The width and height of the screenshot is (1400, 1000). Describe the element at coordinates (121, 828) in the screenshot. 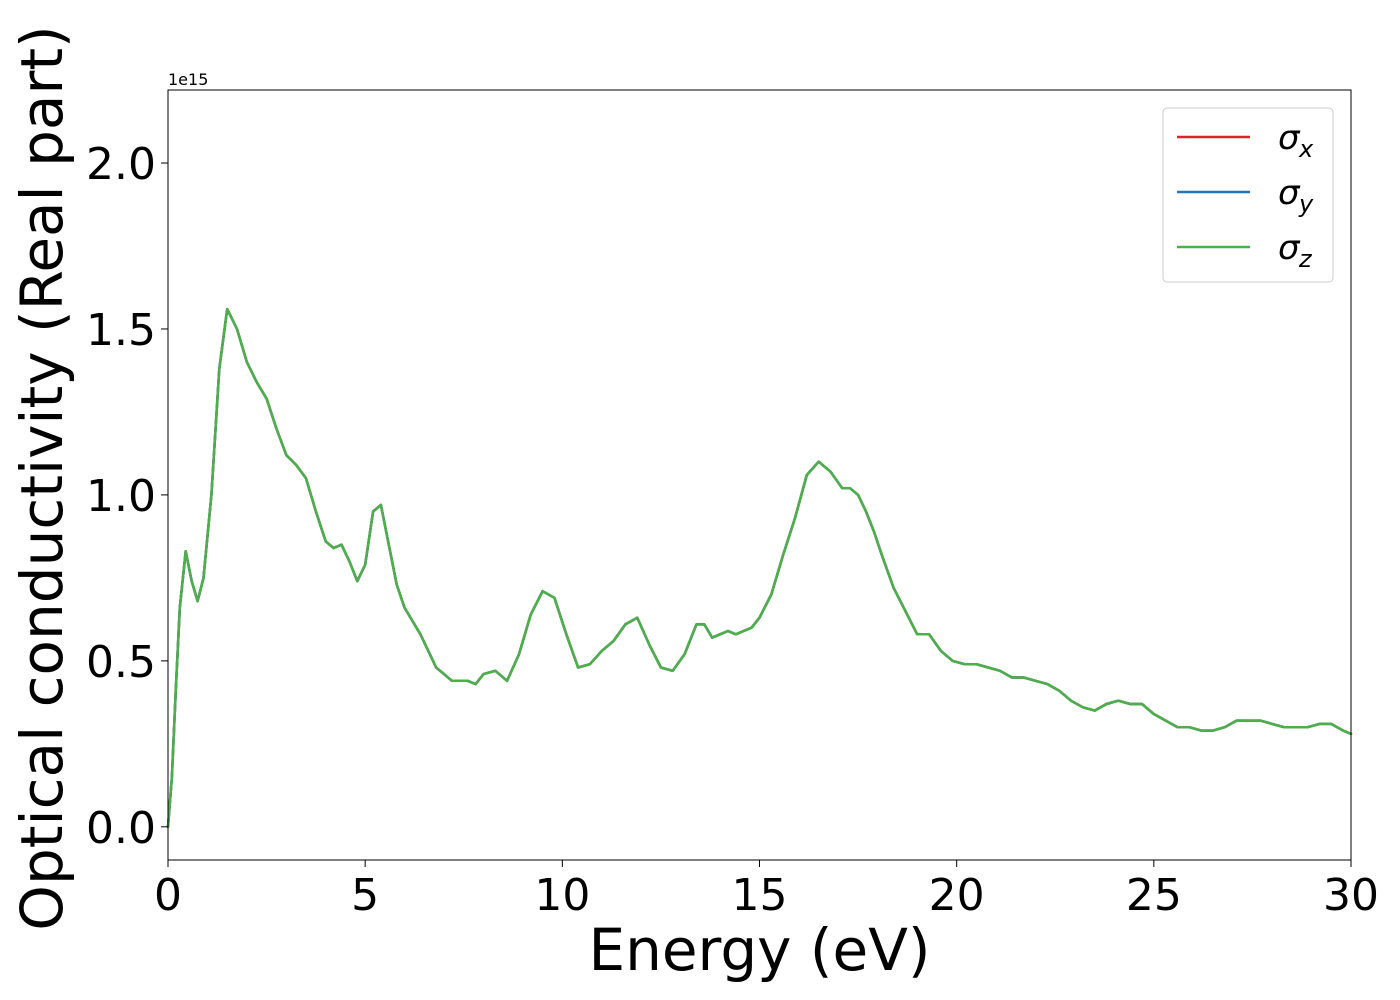

I see `y-tick-label: 0.0` at that location.